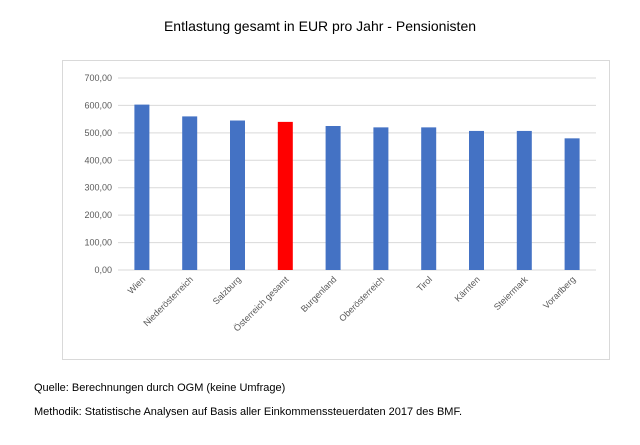  What do you see at coordinates (227, 290) in the screenshot?
I see `x-tick-label: Salzburg` at bounding box center [227, 290].